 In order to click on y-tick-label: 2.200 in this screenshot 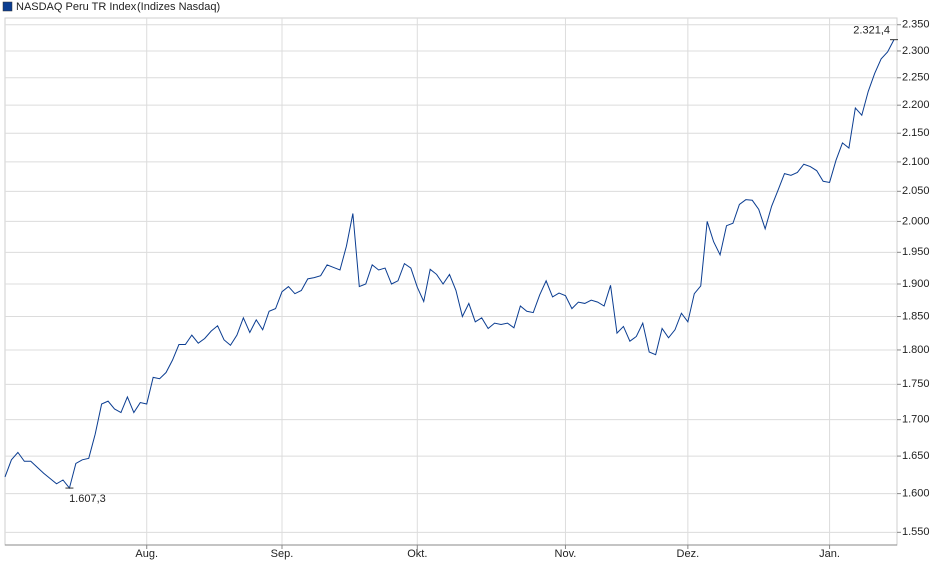, I will do `click(916, 105)`.